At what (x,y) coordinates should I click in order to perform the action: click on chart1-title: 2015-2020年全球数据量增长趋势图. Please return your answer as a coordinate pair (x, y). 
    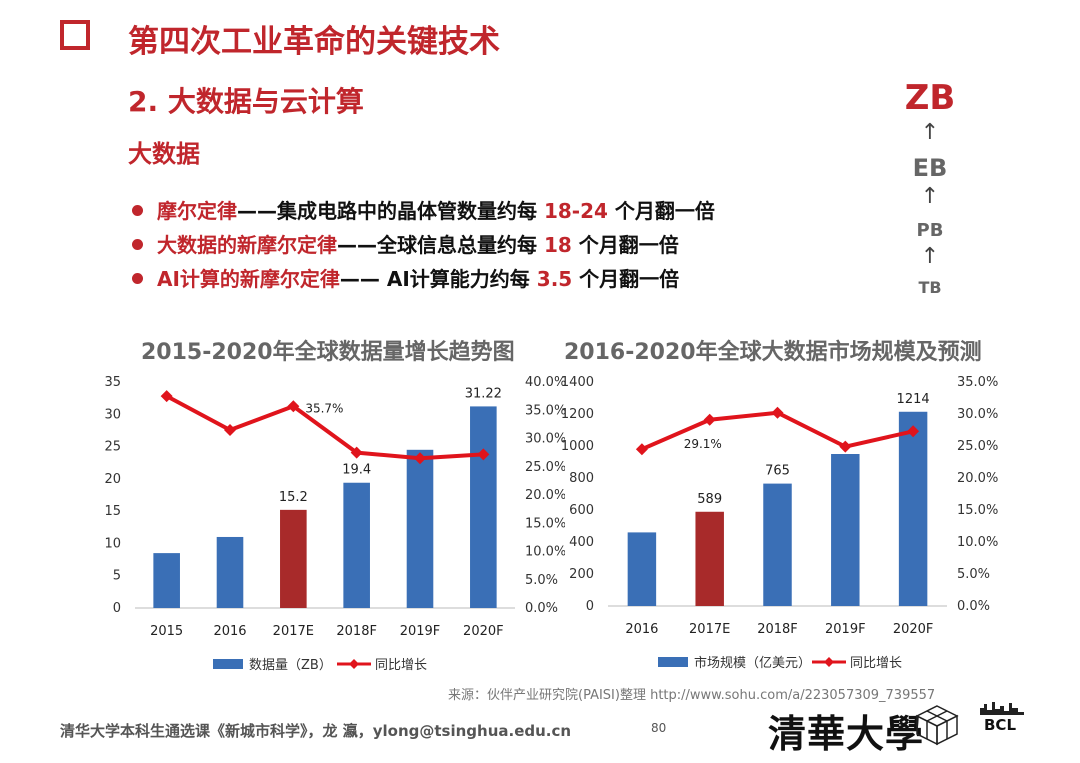
    Looking at the image, I should click on (328, 352).